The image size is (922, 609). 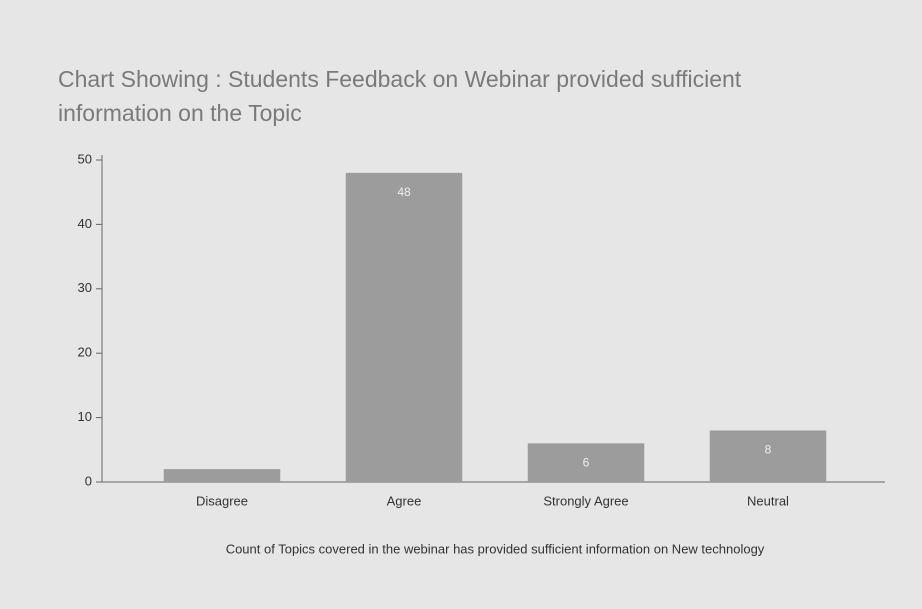 What do you see at coordinates (85, 416) in the screenshot?
I see `y-tick-label: 10` at bounding box center [85, 416].